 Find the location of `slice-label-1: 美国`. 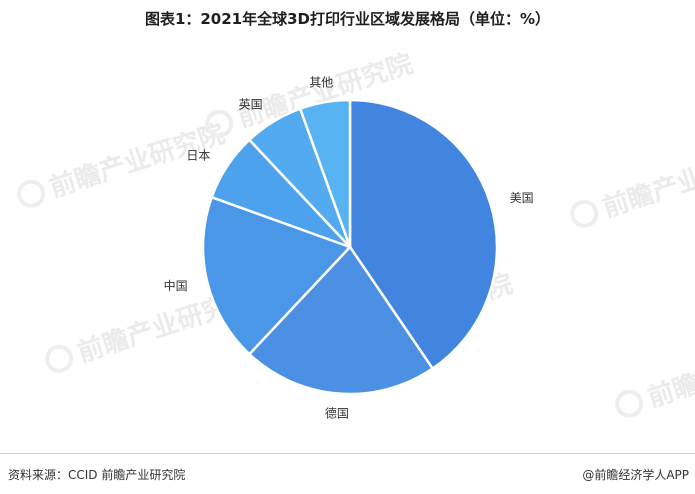

slice-label-1: 美国 is located at coordinates (522, 198).